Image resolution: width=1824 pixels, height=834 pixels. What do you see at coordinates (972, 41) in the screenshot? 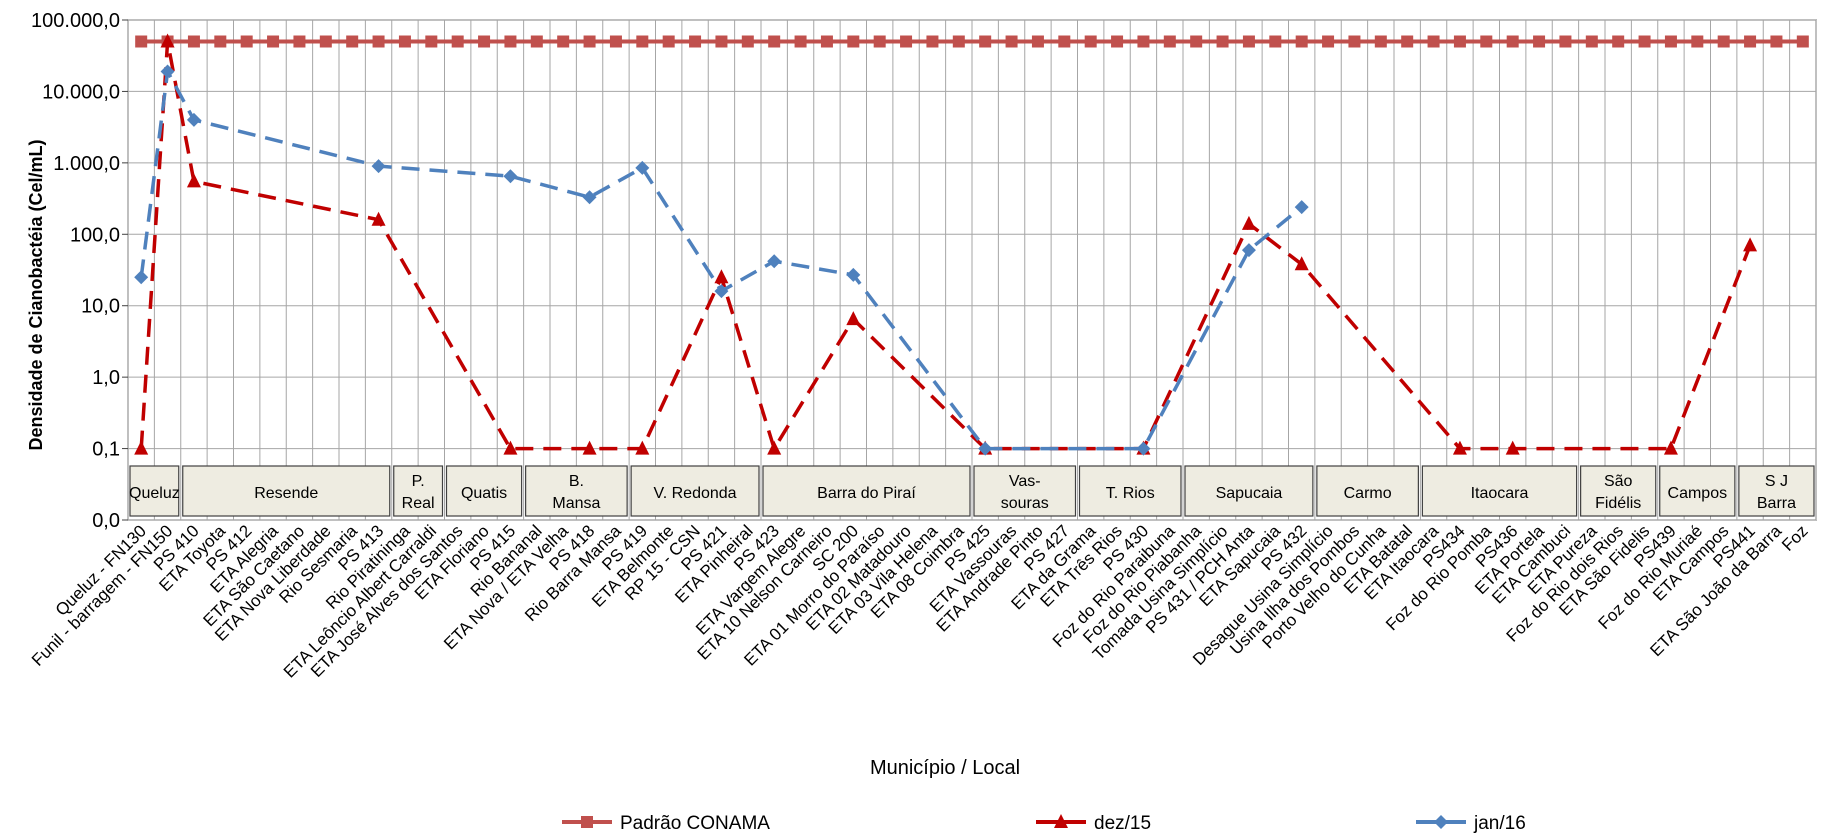
I see `series-conama` at bounding box center [972, 41].